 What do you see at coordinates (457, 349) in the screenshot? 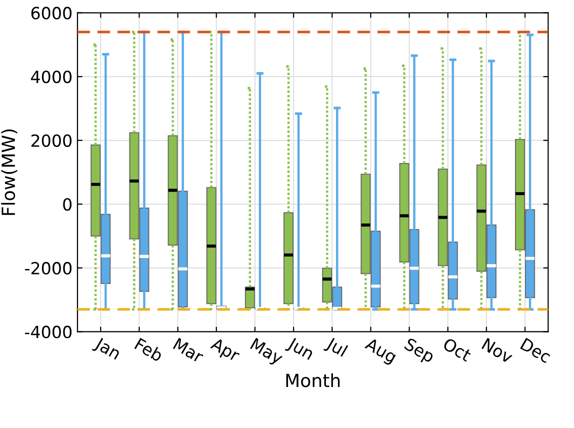
I see `x-tick-label: Oct` at bounding box center [457, 349].